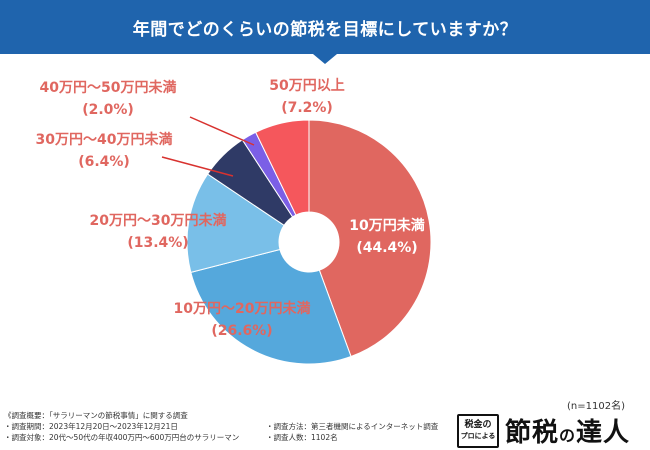 The image size is (650, 450). Describe the element at coordinates (386, 248) in the screenshot. I see `slice-value-1: (44.4%)` at that location.